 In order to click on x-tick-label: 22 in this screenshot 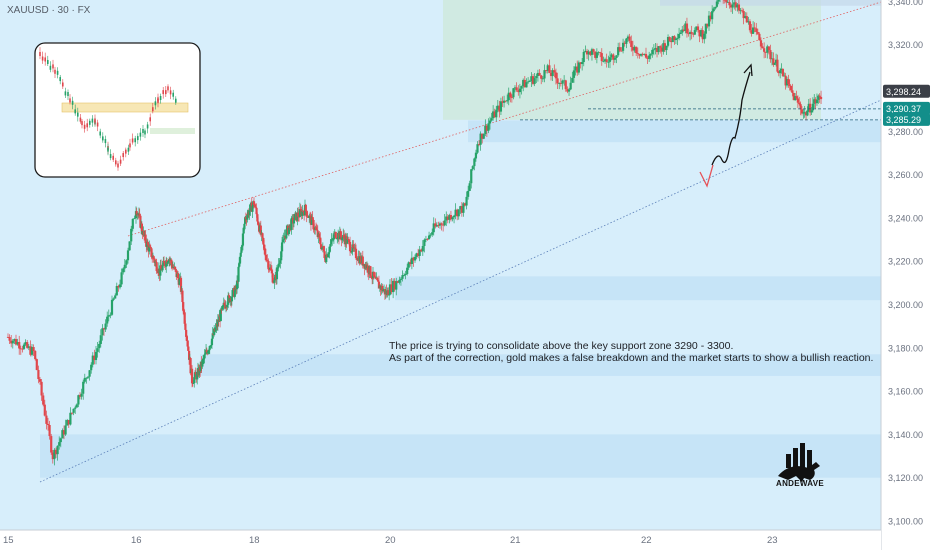, I will do `click(646, 540)`.